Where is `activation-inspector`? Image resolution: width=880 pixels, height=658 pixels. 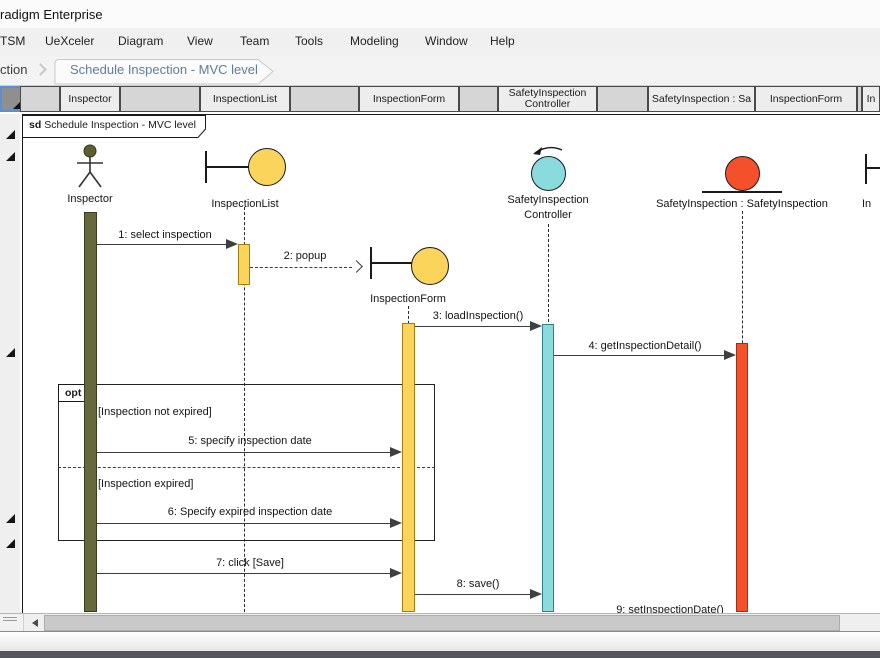 activation-inspector is located at coordinates (90, 412).